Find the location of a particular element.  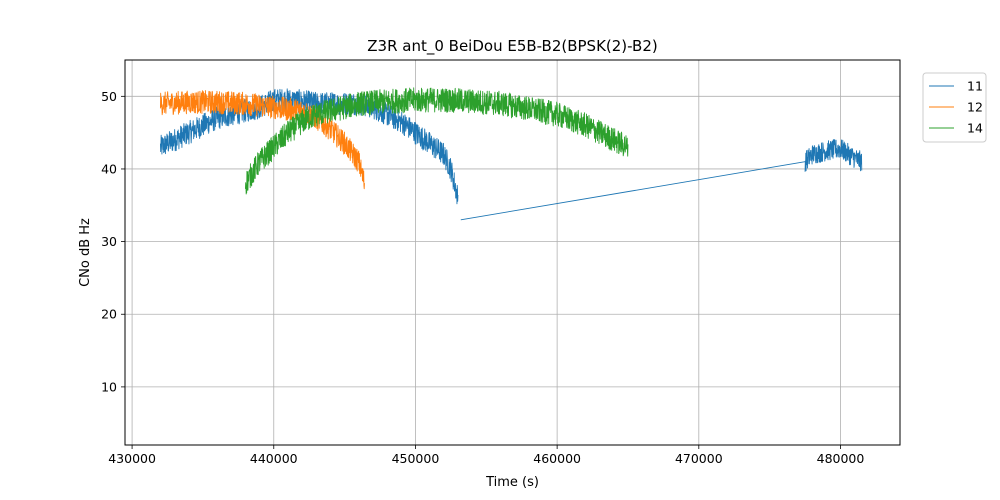

legend: 11 12 14 is located at coordinates (954, 107).